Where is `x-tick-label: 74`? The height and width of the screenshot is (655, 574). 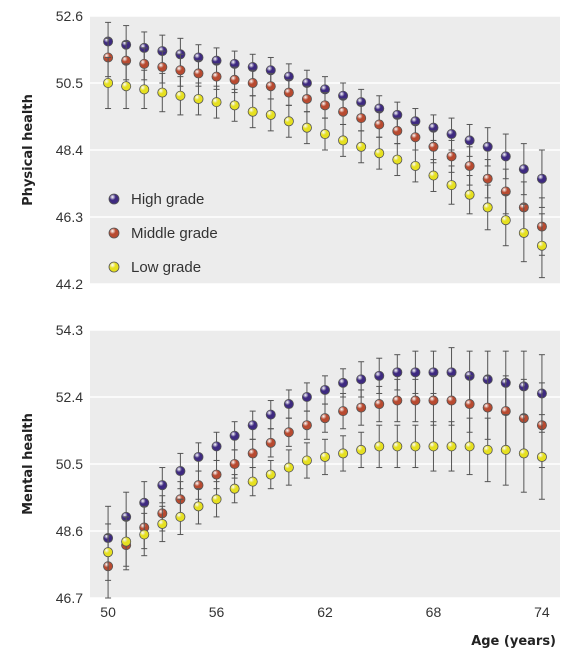 x-tick-label: 74 is located at coordinates (542, 612).